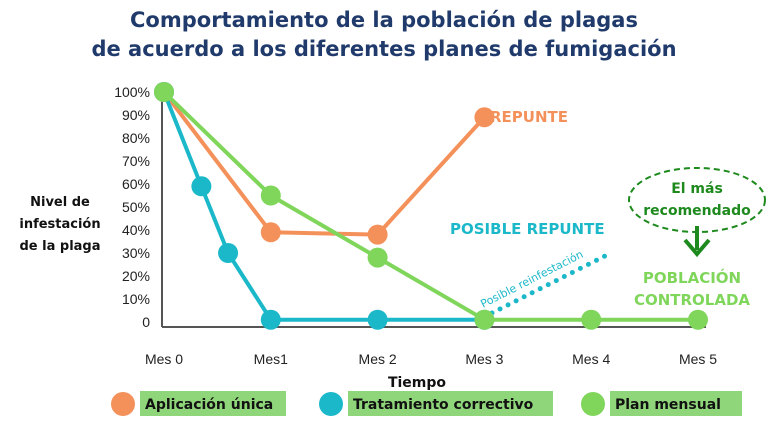 Image resolution: width=768 pixels, height=430 pixels. What do you see at coordinates (484, 359) in the screenshot?
I see `x-tick-label: Mes 3` at bounding box center [484, 359].